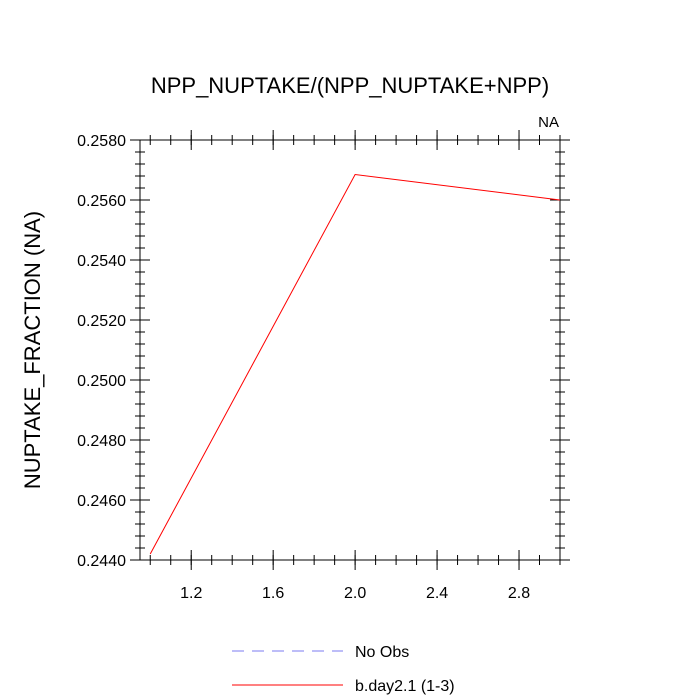 This screenshot has width=700, height=700. I want to click on y-tick-label: 0.2500, so click(101, 381).